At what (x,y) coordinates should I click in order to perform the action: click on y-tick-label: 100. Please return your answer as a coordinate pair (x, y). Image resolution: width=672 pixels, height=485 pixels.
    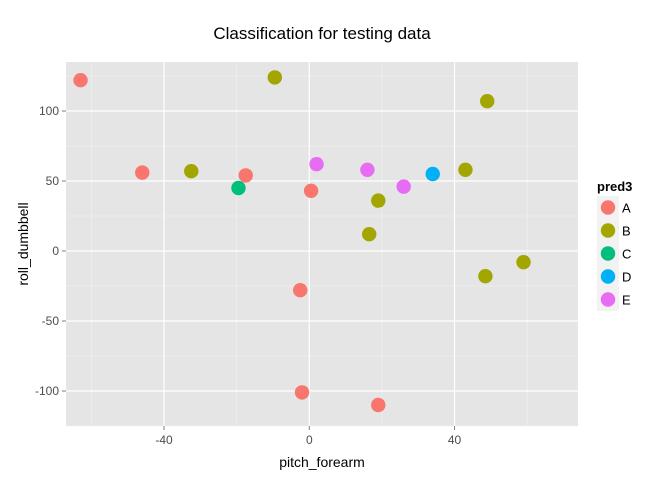
    Looking at the image, I should click on (49, 111).